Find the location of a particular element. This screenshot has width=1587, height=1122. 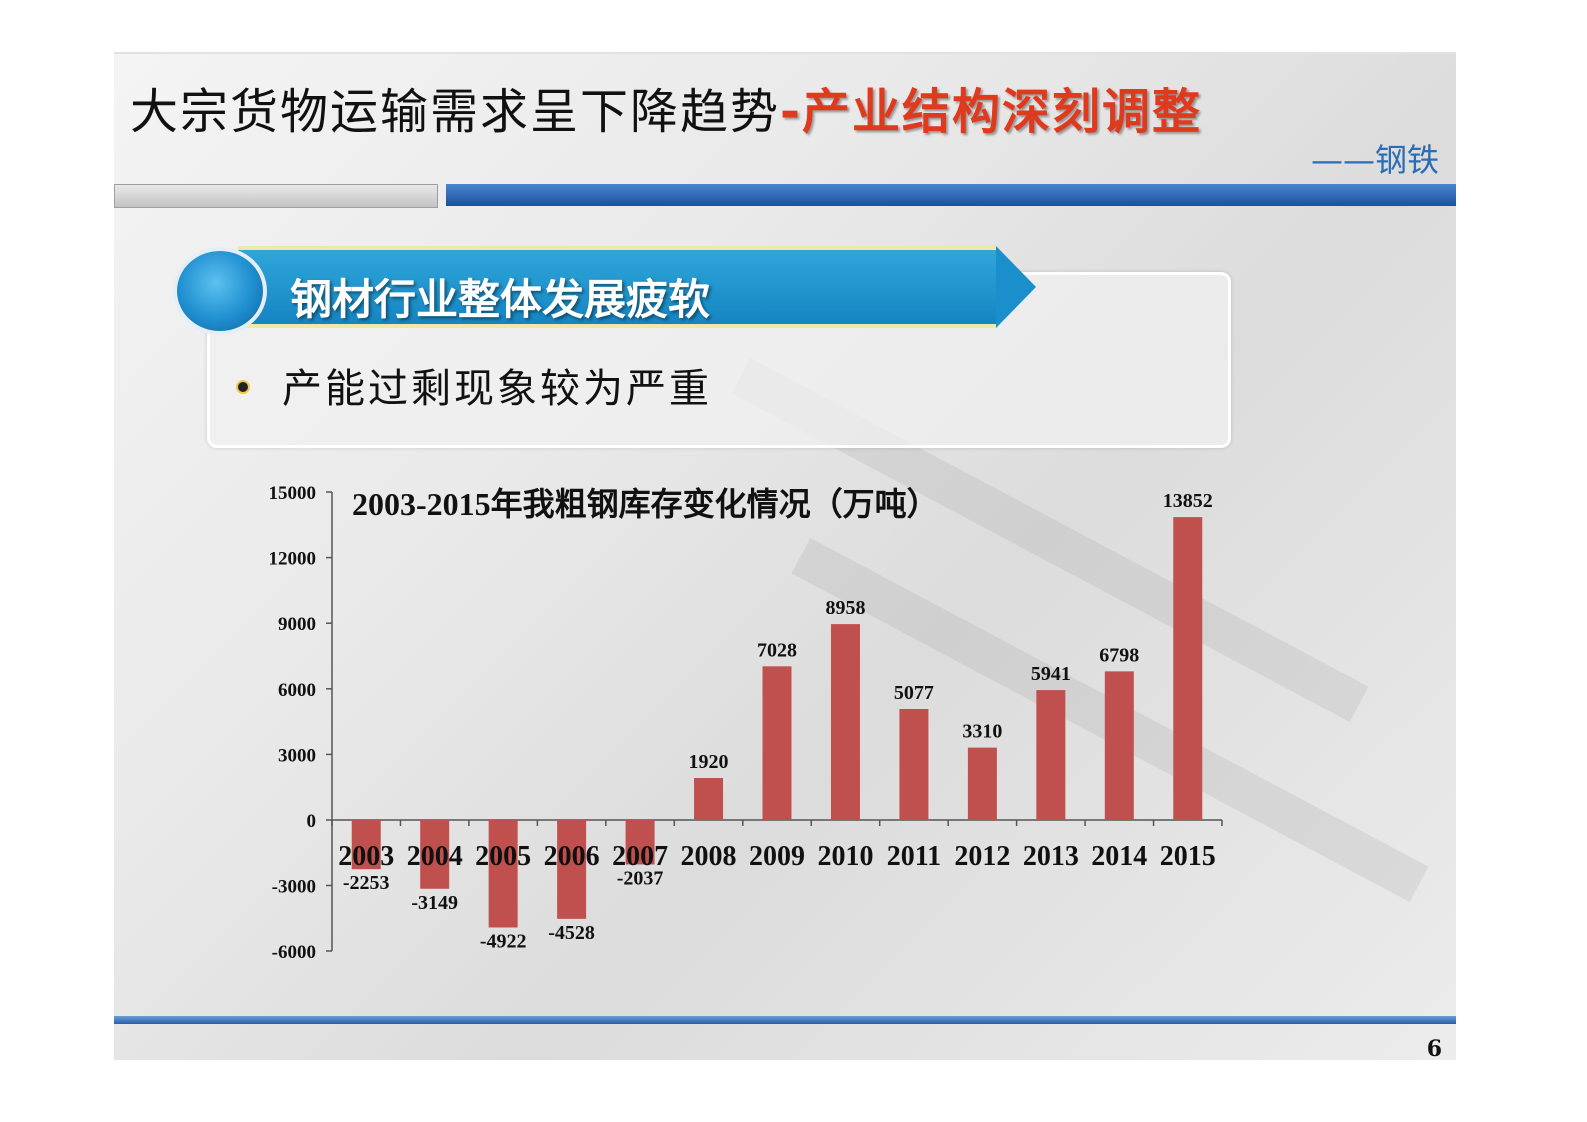

data-label: -3149 is located at coordinates (434, 903).